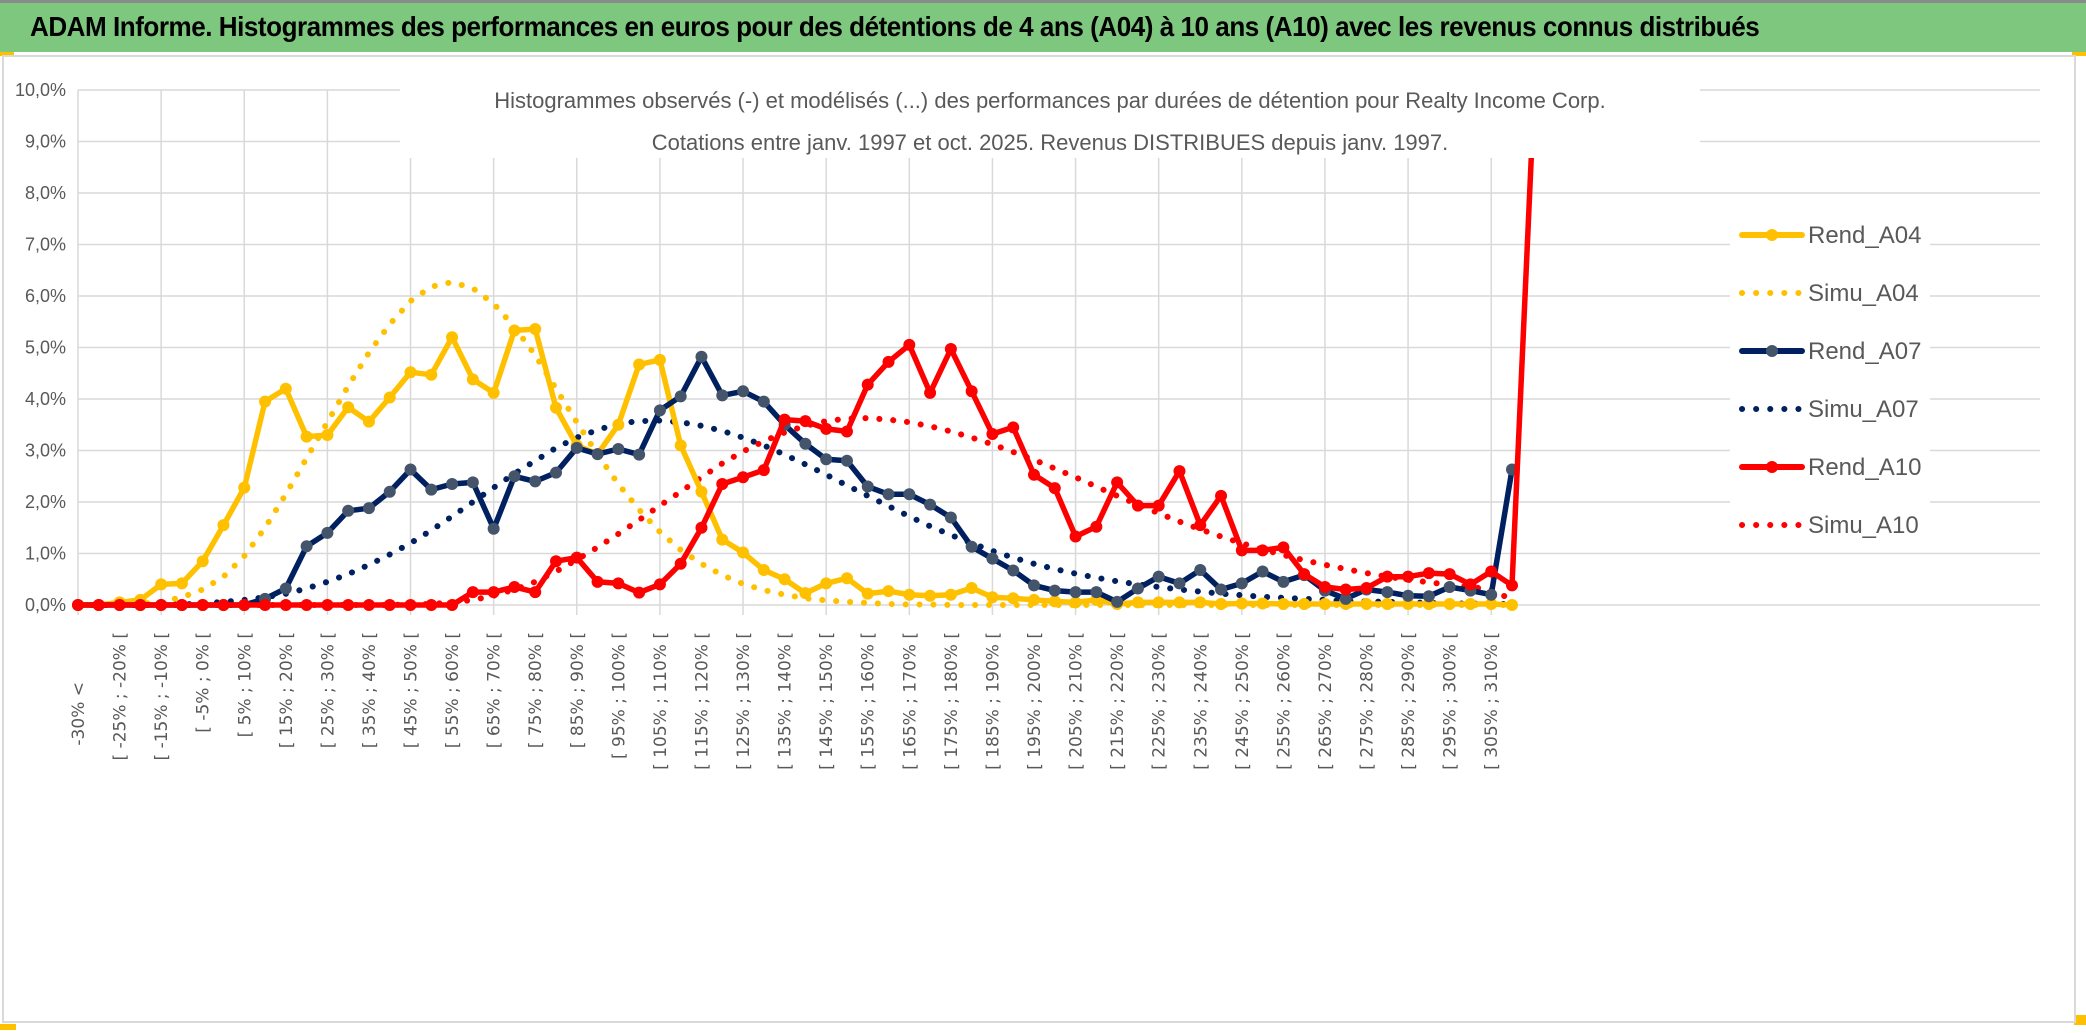 The image size is (2086, 1033). What do you see at coordinates (1864, 467) in the screenshot?
I see `legend-label: Rend_A10` at bounding box center [1864, 467].